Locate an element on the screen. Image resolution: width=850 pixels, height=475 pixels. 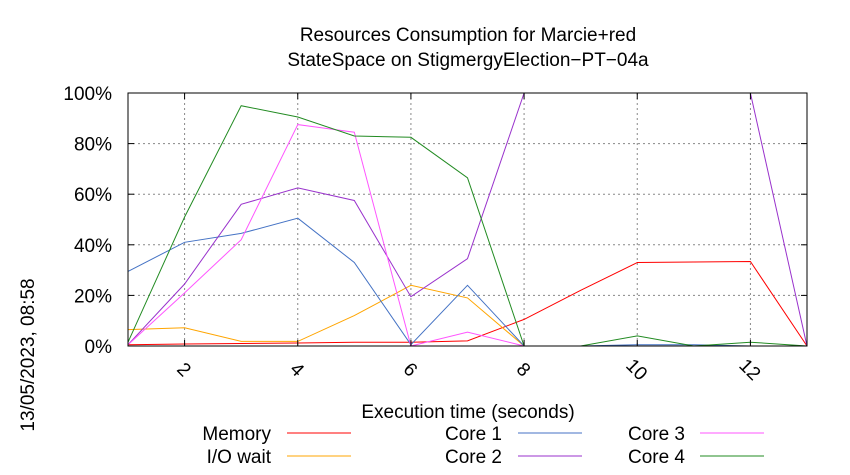
timestamp-label: 13/05/2023, 08:58 is located at coordinates (28, 354).